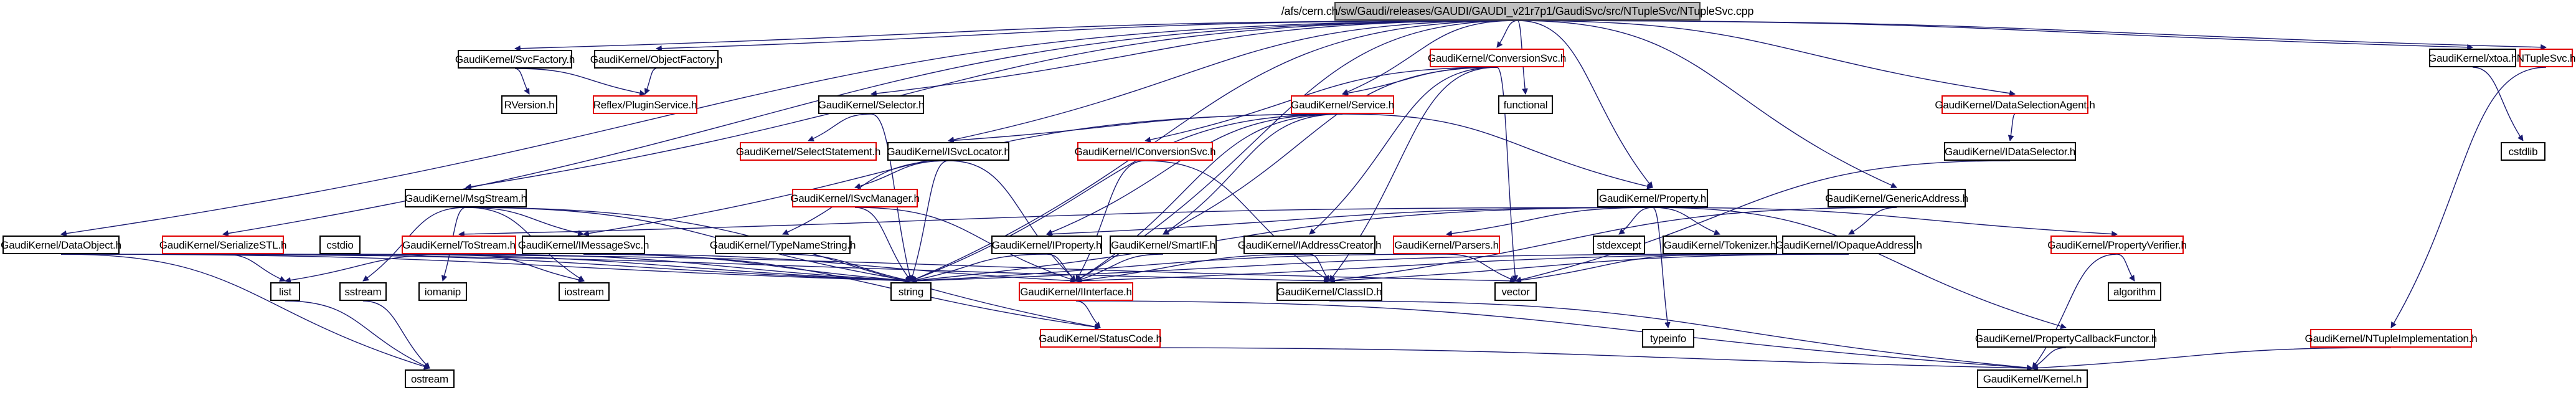 The image size is (2576, 395). Describe the element at coordinates (1329, 291) in the screenshot. I see `node-gaudikernel-classid-h: GaudiKernel/ClassID.h` at that location.